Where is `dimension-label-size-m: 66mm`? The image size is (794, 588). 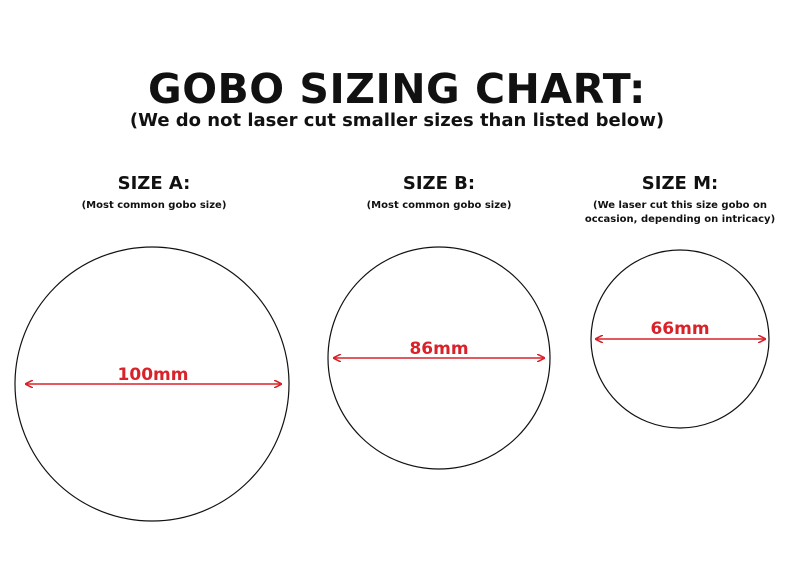
dimension-label-size-m: 66mm is located at coordinates (679, 329).